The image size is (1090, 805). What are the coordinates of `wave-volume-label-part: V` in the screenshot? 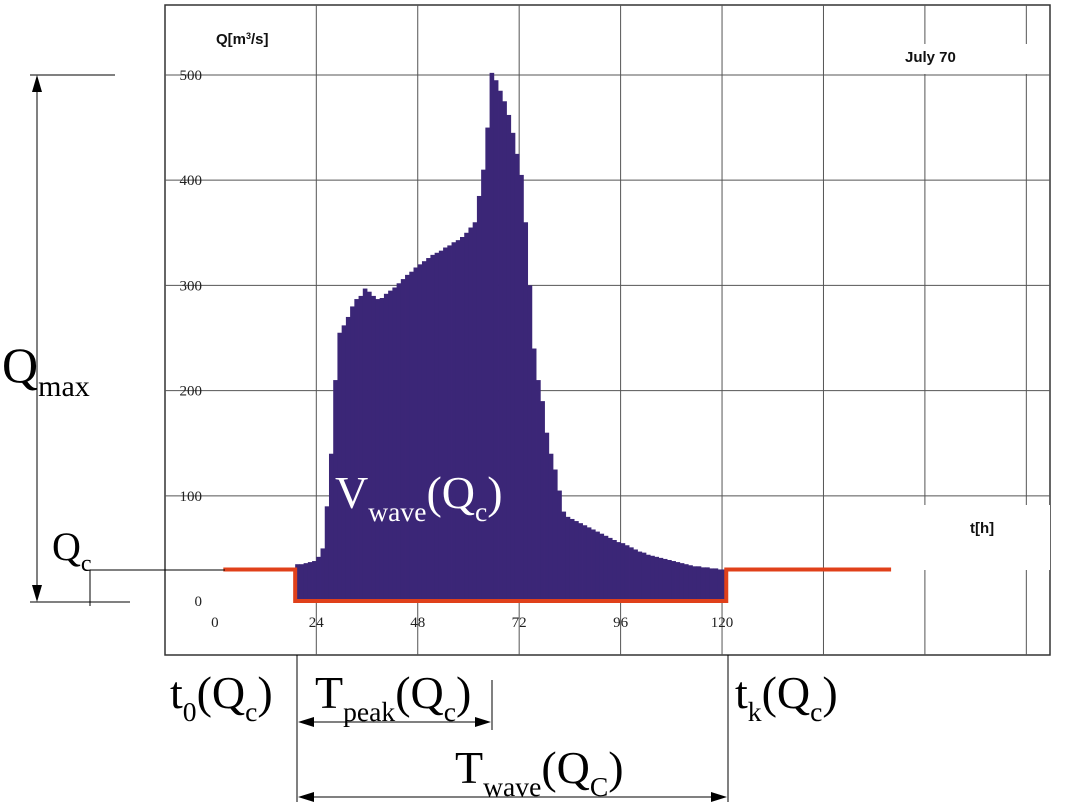 It's located at (351, 492).